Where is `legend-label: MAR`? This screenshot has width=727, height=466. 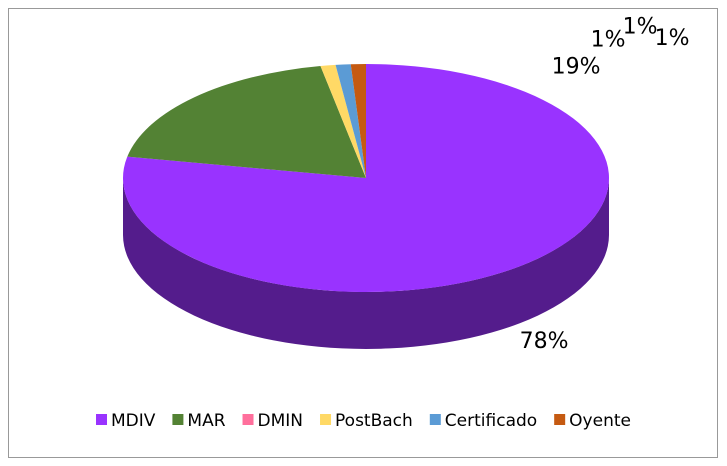
legend-label: MAR is located at coordinates (206, 421).